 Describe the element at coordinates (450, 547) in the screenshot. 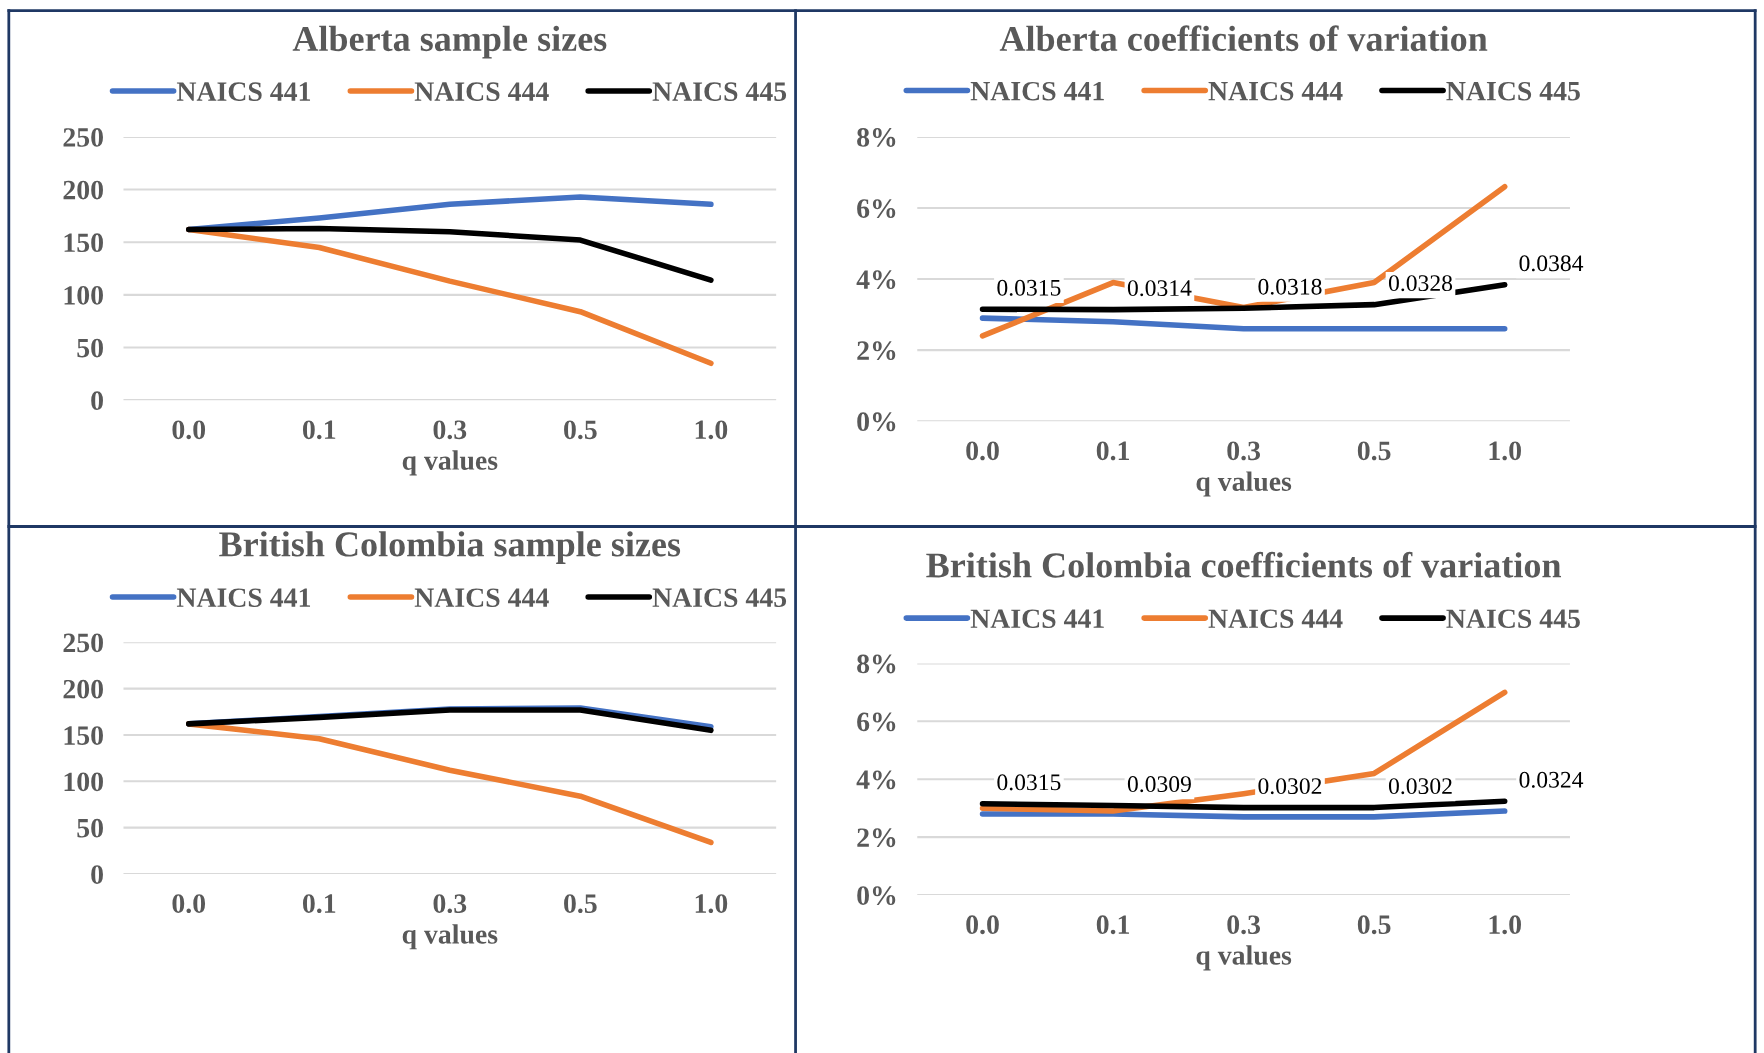

I see `chart-title: British Colombia sample sizes` at that location.